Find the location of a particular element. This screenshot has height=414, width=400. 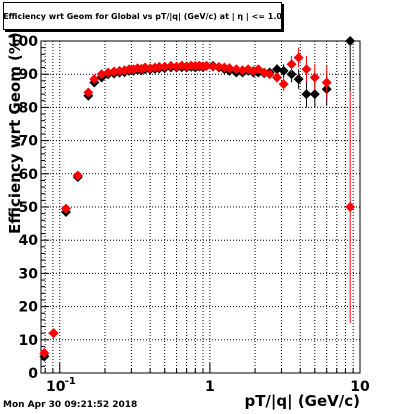

y-tick-label: 0 is located at coordinates (33, 374).